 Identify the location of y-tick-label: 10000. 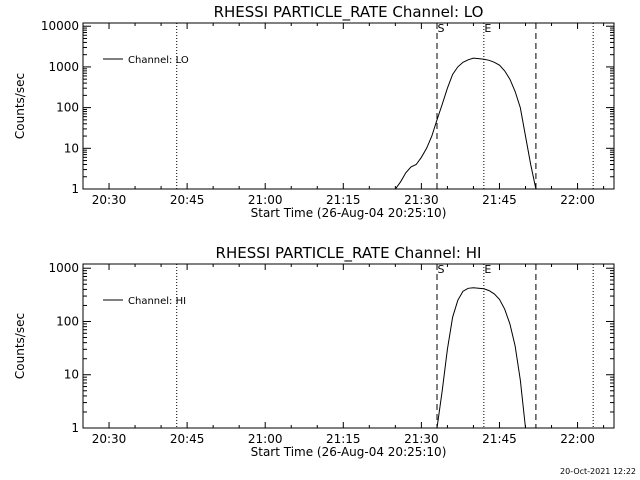
(60, 26).